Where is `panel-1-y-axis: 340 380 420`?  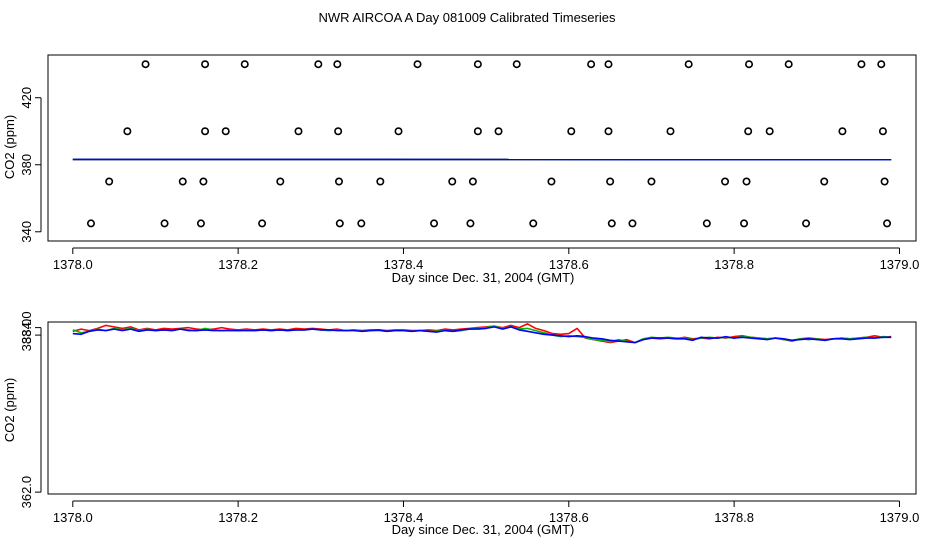 panel-1-y-axis: 340 380 420 is located at coordinates (30, 165).